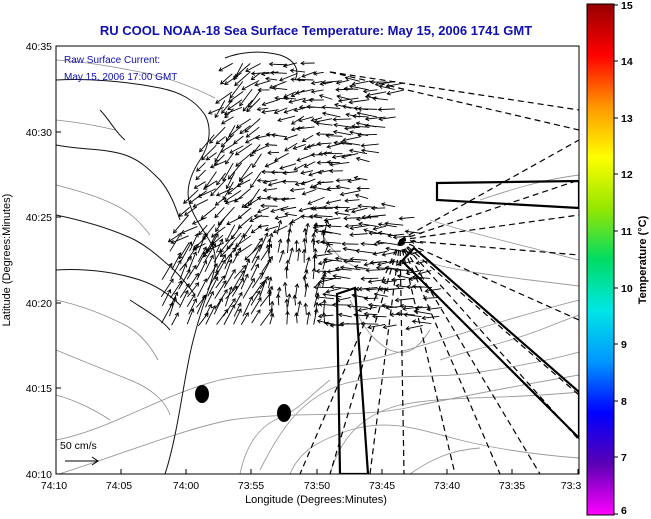  I want to click on y-tick-label: 40:35, so click(39, 47).